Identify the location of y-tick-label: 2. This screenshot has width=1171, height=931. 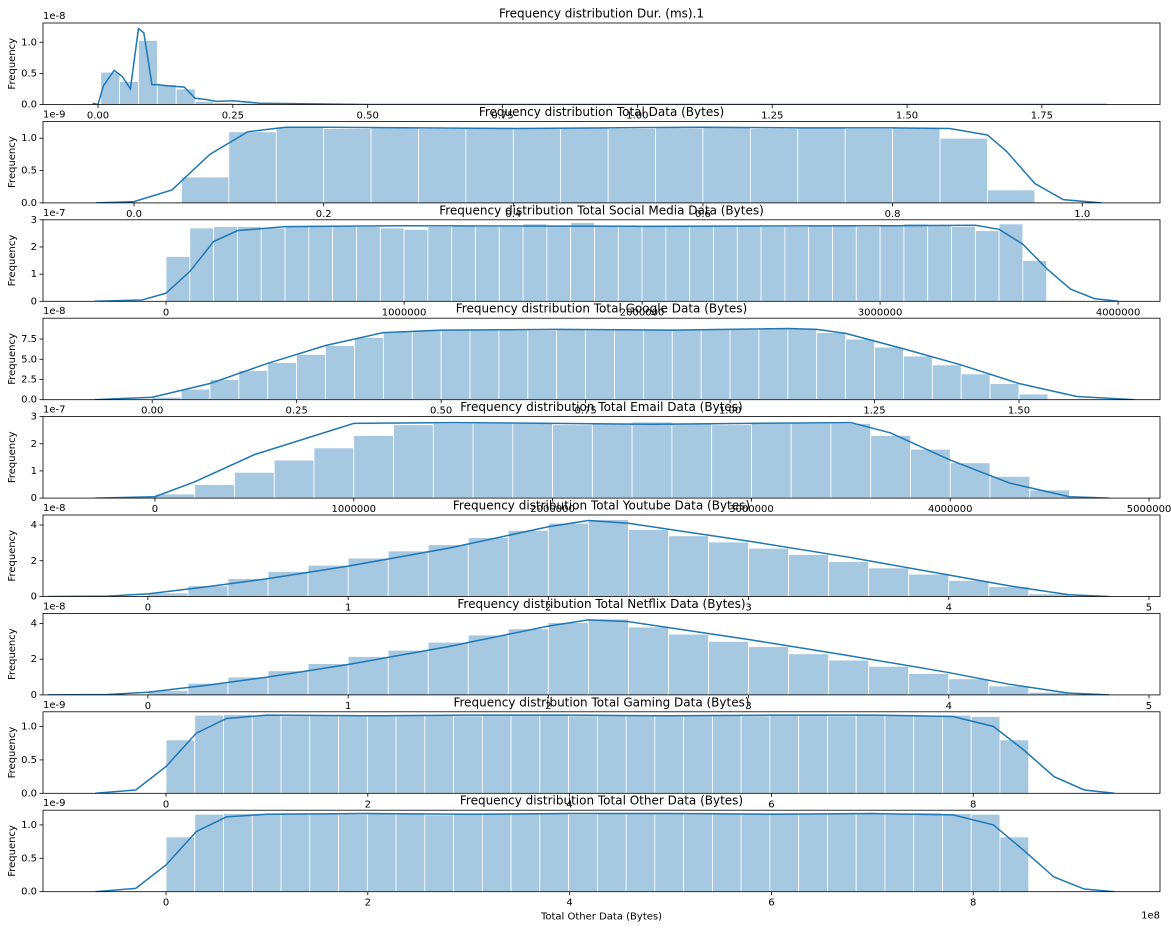
(34, 444).